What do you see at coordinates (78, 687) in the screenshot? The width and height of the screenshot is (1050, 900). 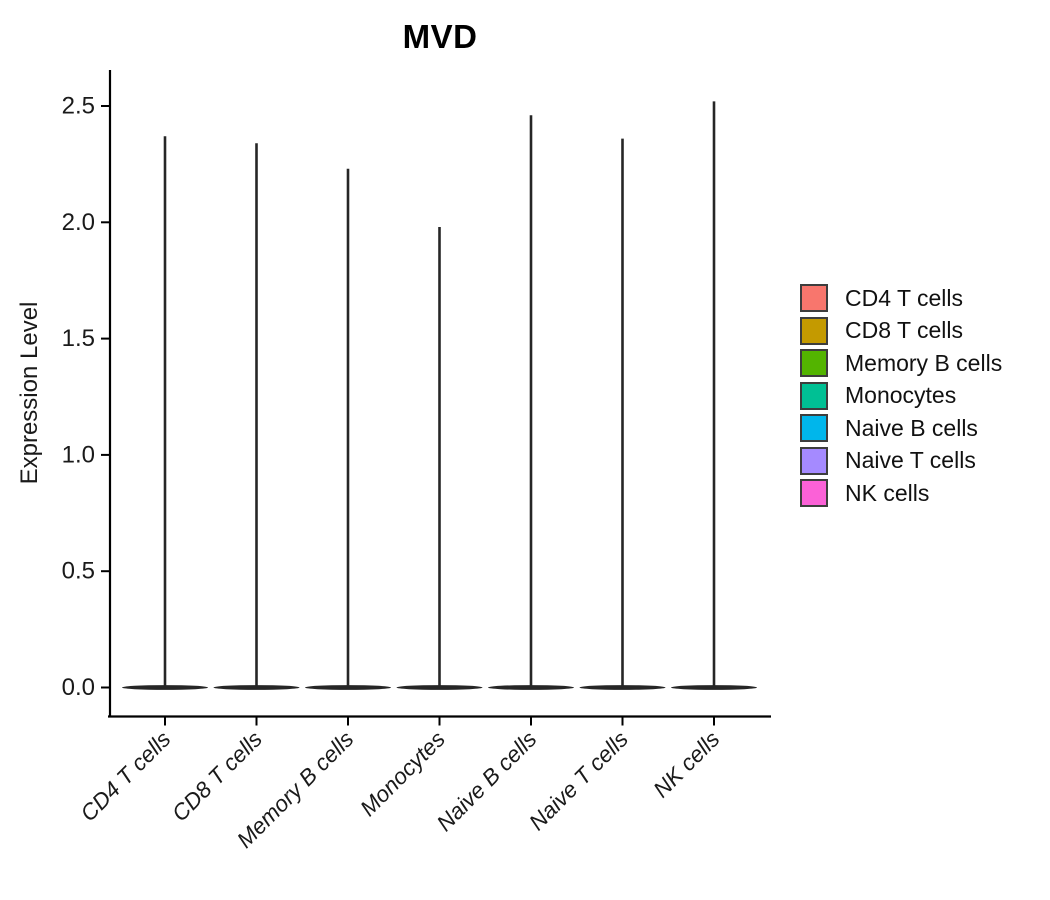 I see `y-tick-label: 0.0` at bounding box center [78, 687].